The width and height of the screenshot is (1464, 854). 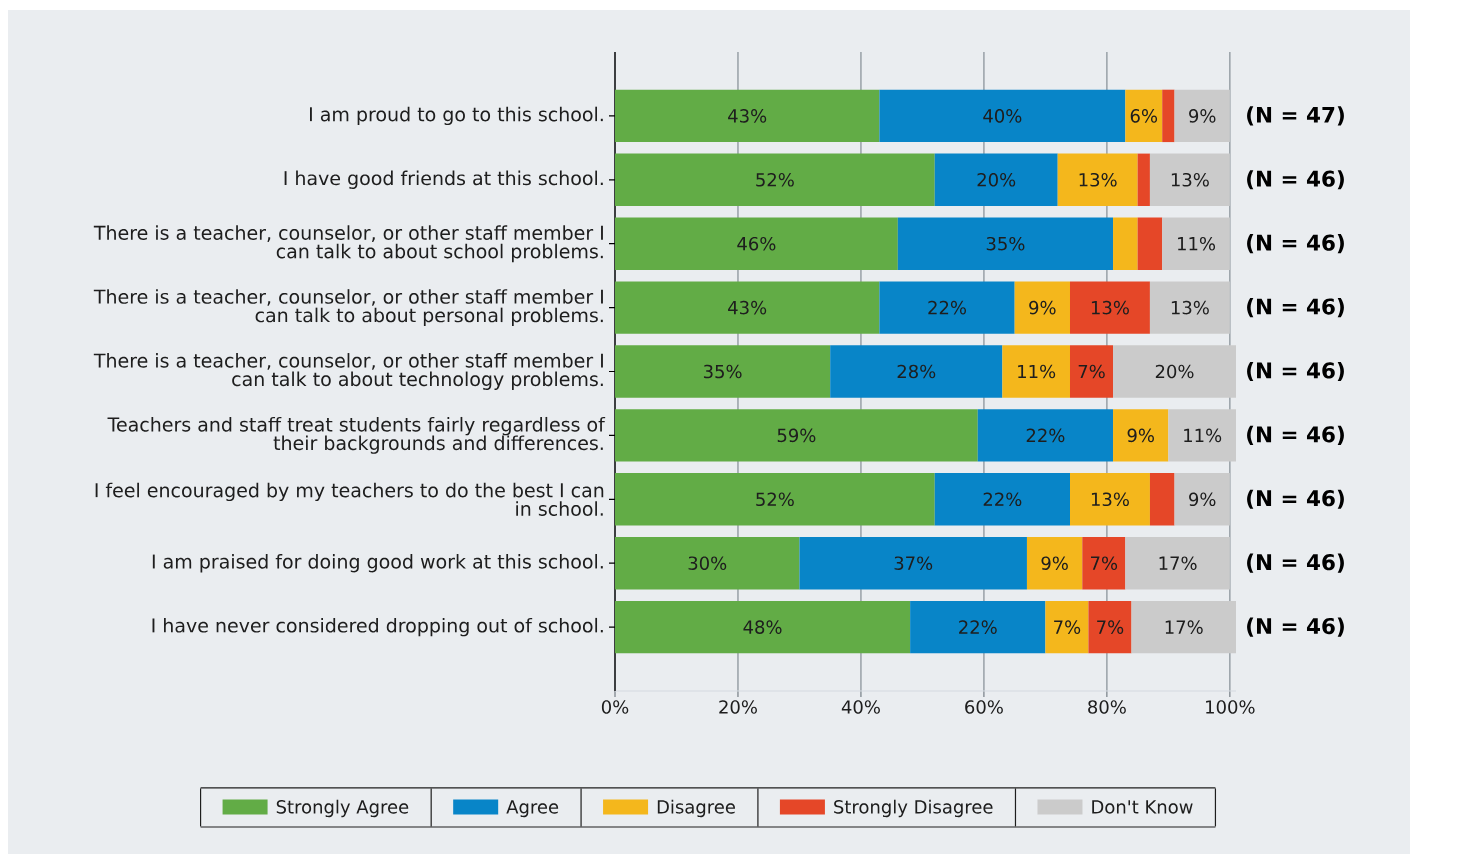 I want to click on data-label: 37%, so click(x=913, y=563).